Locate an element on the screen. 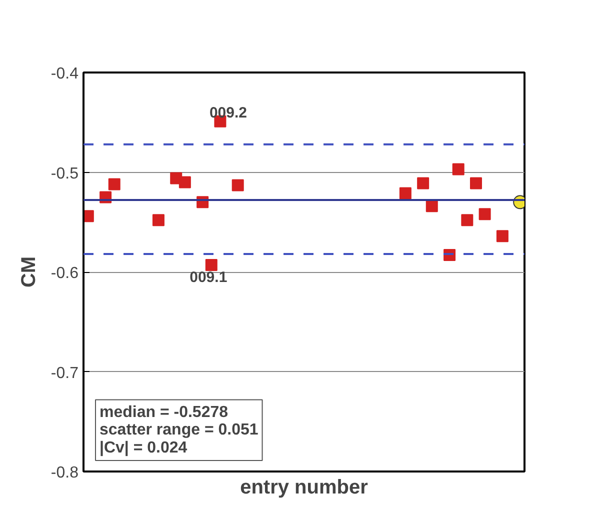  y-tick-label: -0.7 is located at coordinates (64, 373).